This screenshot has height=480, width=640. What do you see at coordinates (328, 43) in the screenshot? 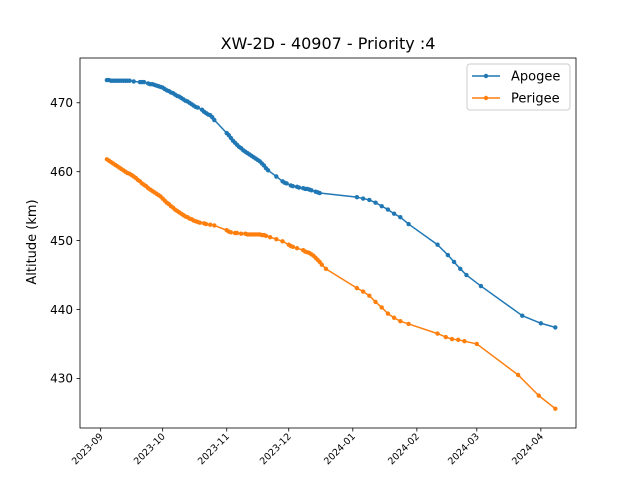
I see `chart-title: XW-2D - 40907 - Priority :4` at bounding box center [328, 43].